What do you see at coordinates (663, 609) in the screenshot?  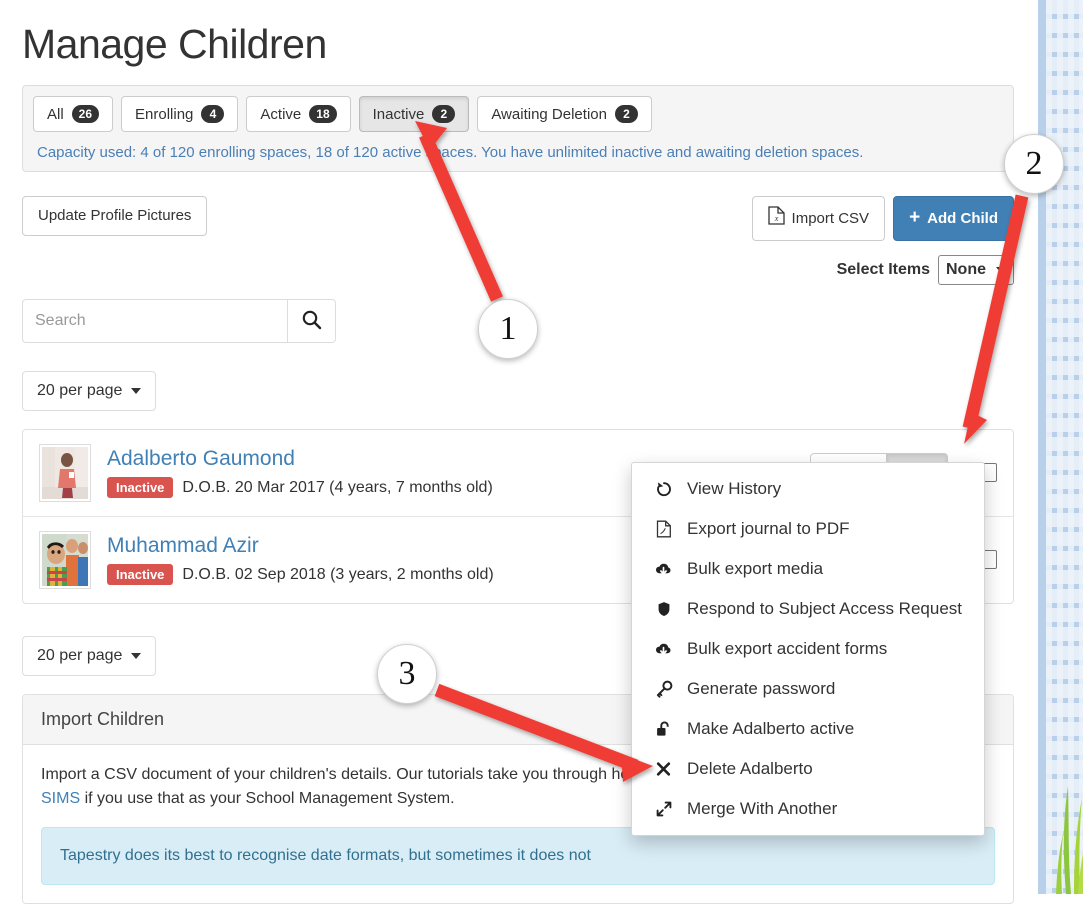 I see `shield-icon` at bounding box center [663, 609].